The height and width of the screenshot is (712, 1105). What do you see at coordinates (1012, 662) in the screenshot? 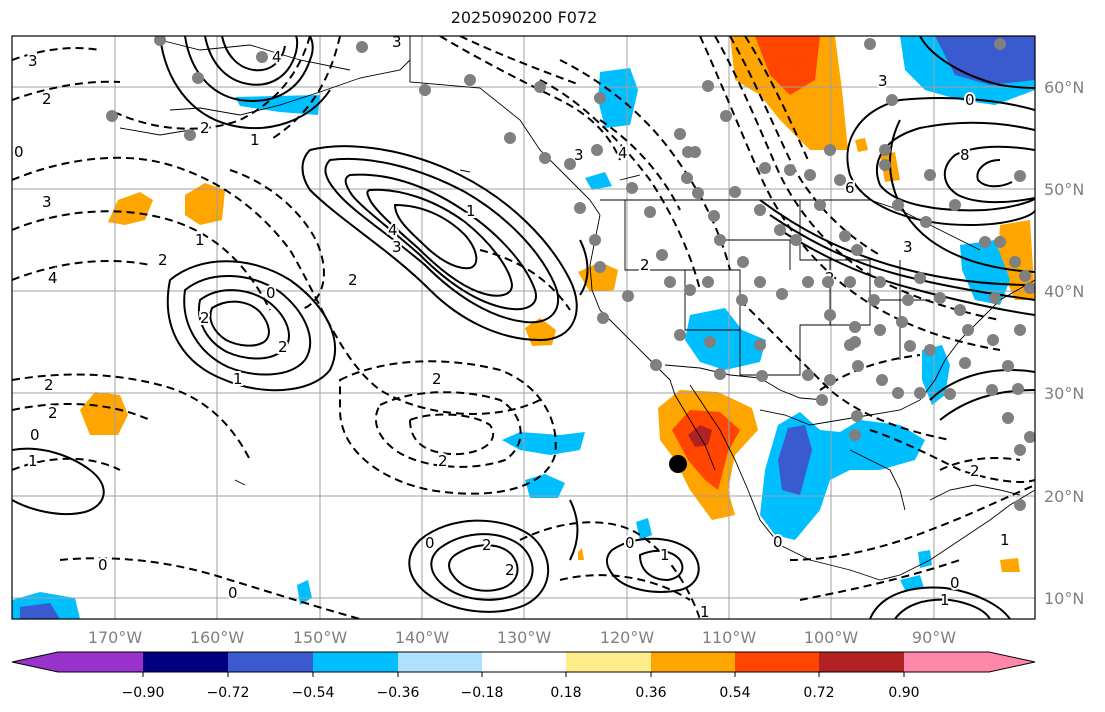
I see `colorbar-arrow-right` at bounding box center [1012, 662].